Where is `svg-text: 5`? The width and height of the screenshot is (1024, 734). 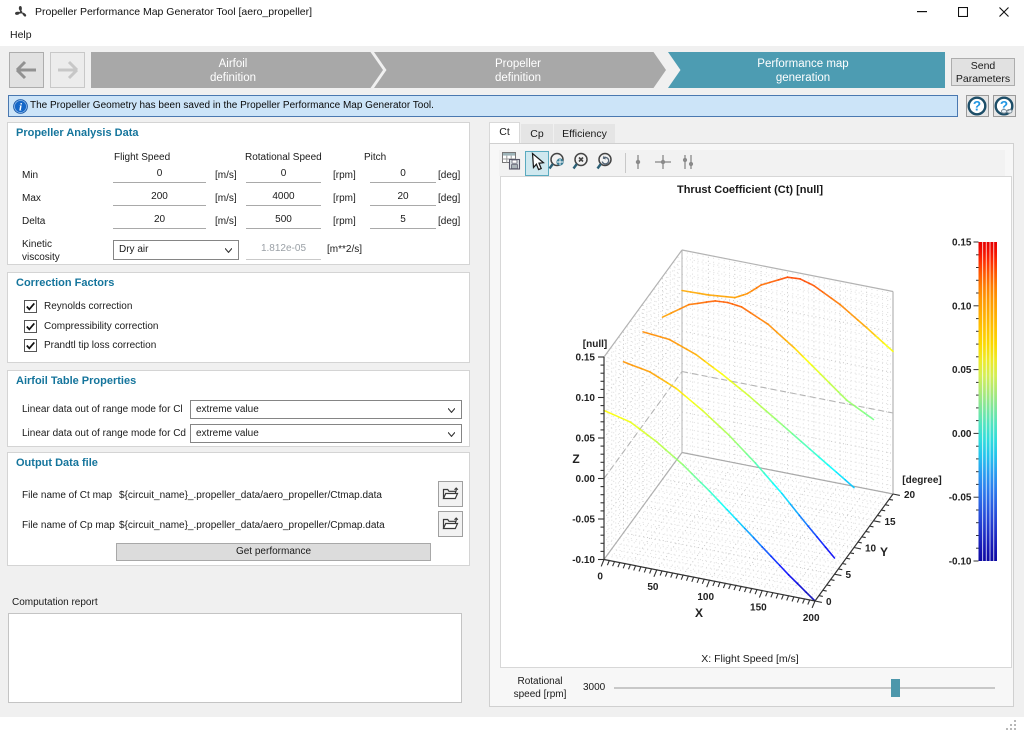 svg-text: 5 is located at coordinates (849, 575).